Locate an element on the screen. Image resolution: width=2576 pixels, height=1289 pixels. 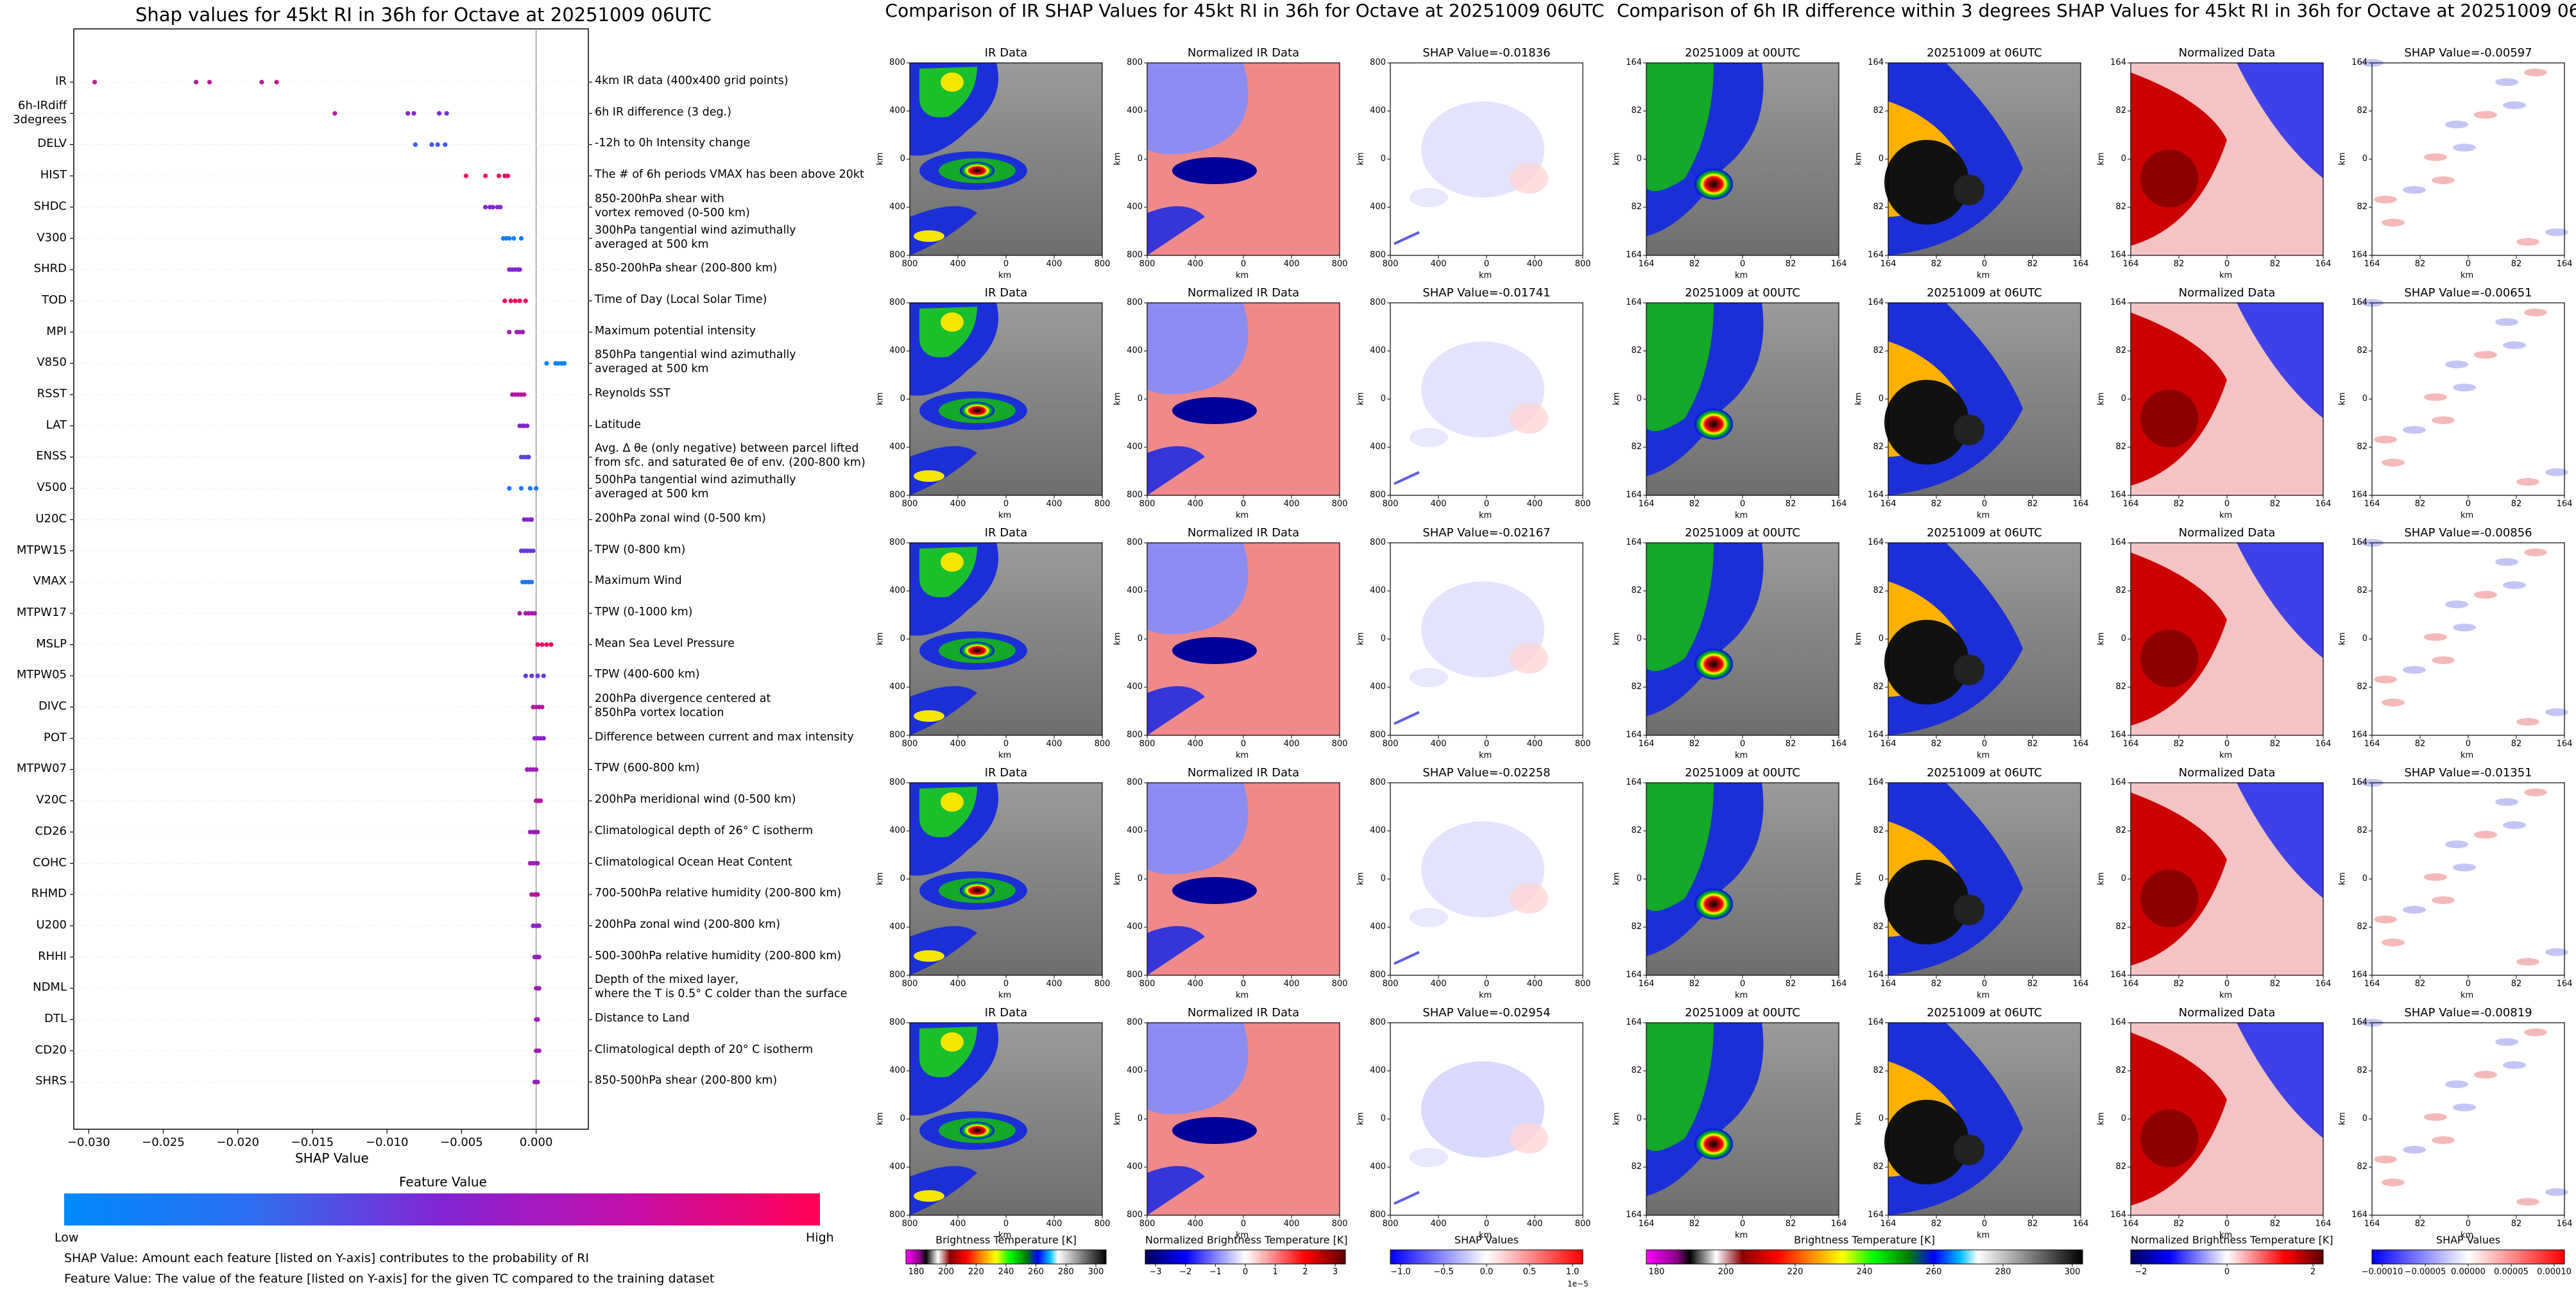
feature-description-label: Latitude is located at coordinates (618, 425).